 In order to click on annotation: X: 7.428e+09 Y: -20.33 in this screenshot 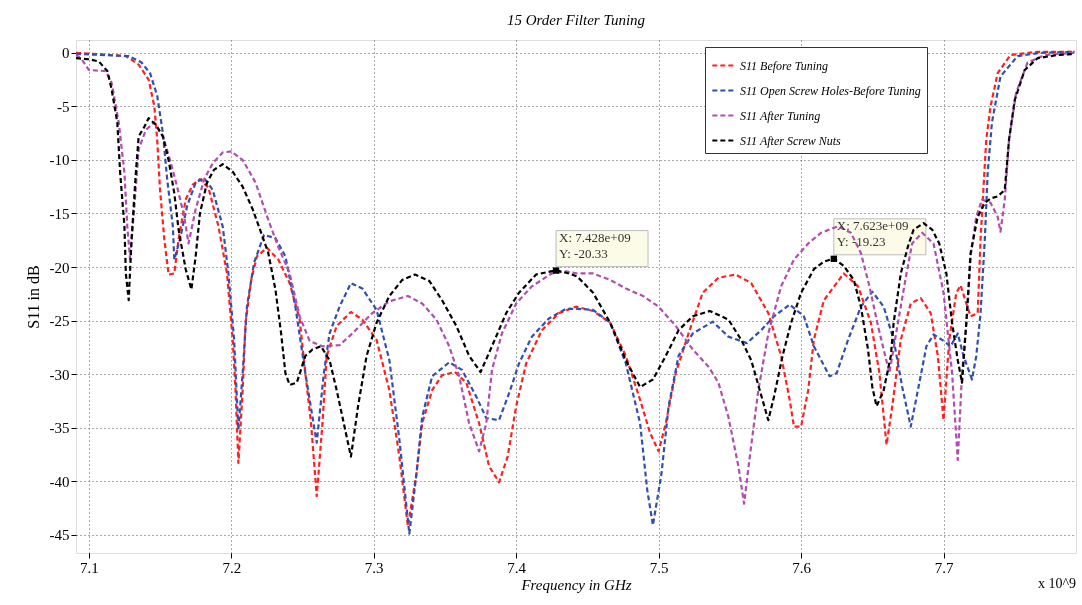, I will do `click(595, 245)`.